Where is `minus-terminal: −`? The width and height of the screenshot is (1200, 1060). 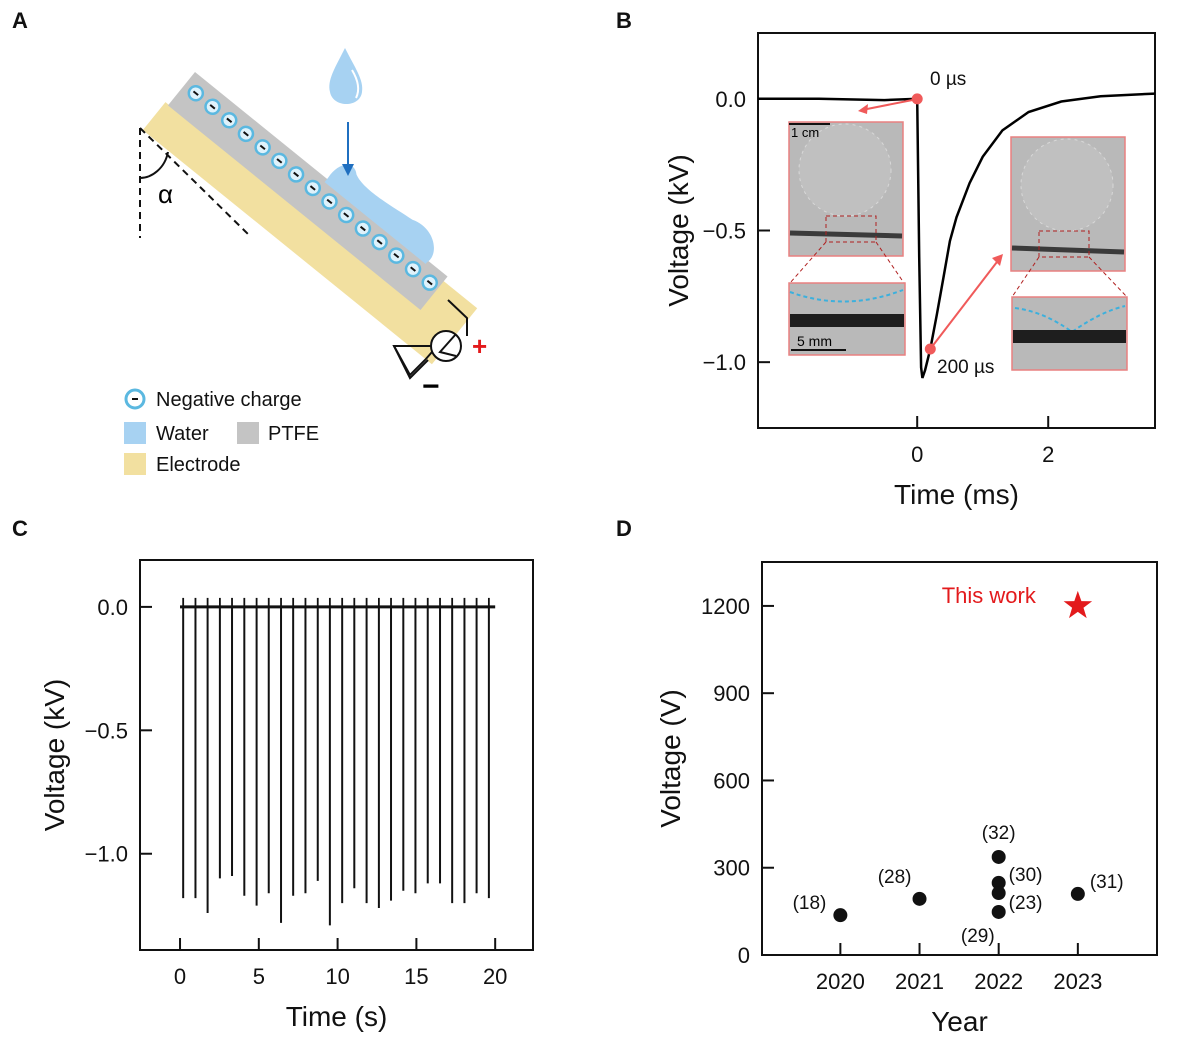
minus-terminal: − is located at coordinates (431, 386).